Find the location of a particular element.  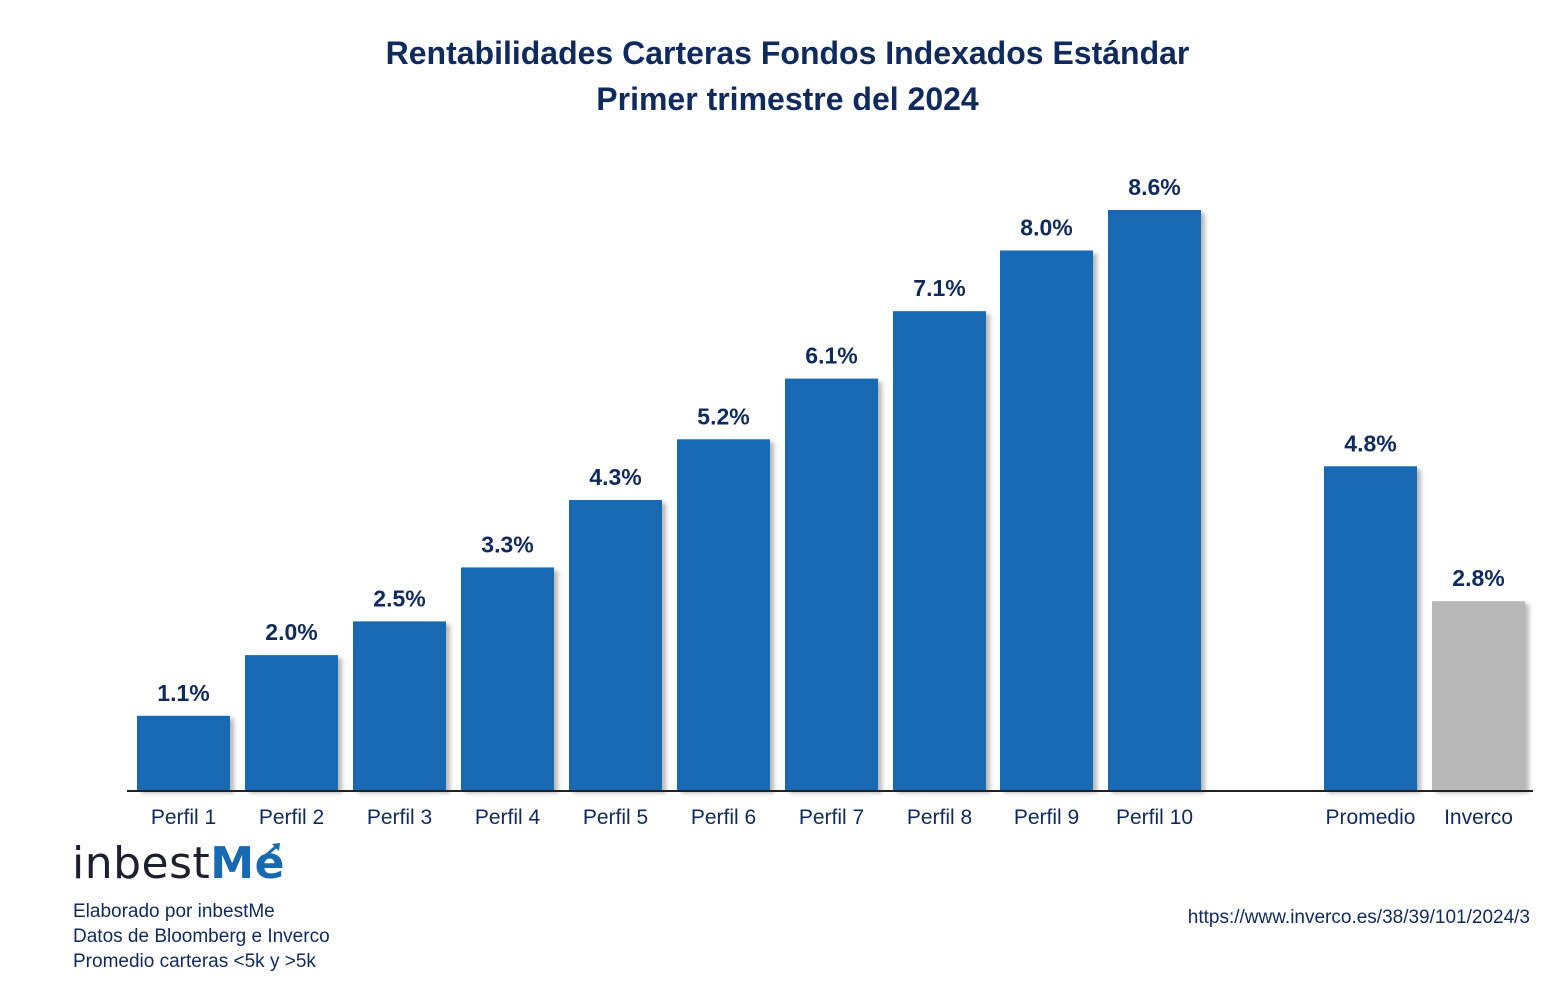

category-label: Perfil 10 is located at coordinates (1154, 817).